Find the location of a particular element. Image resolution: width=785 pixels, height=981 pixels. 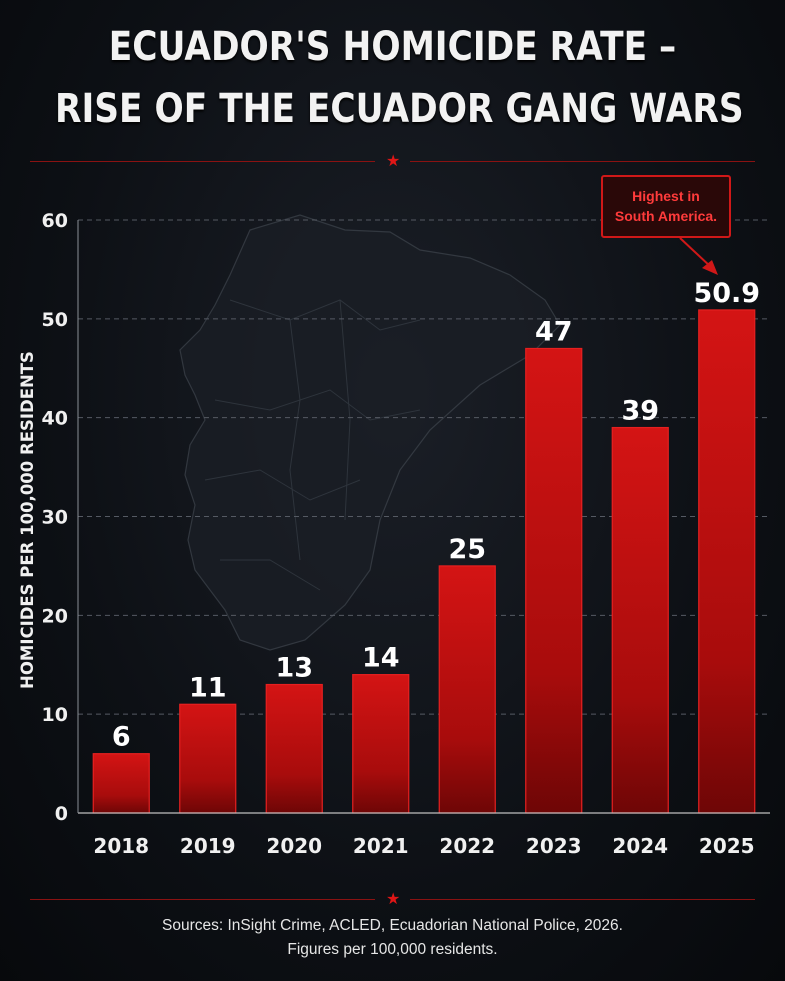

footer-divider-left is located at coordinates (202, 899).